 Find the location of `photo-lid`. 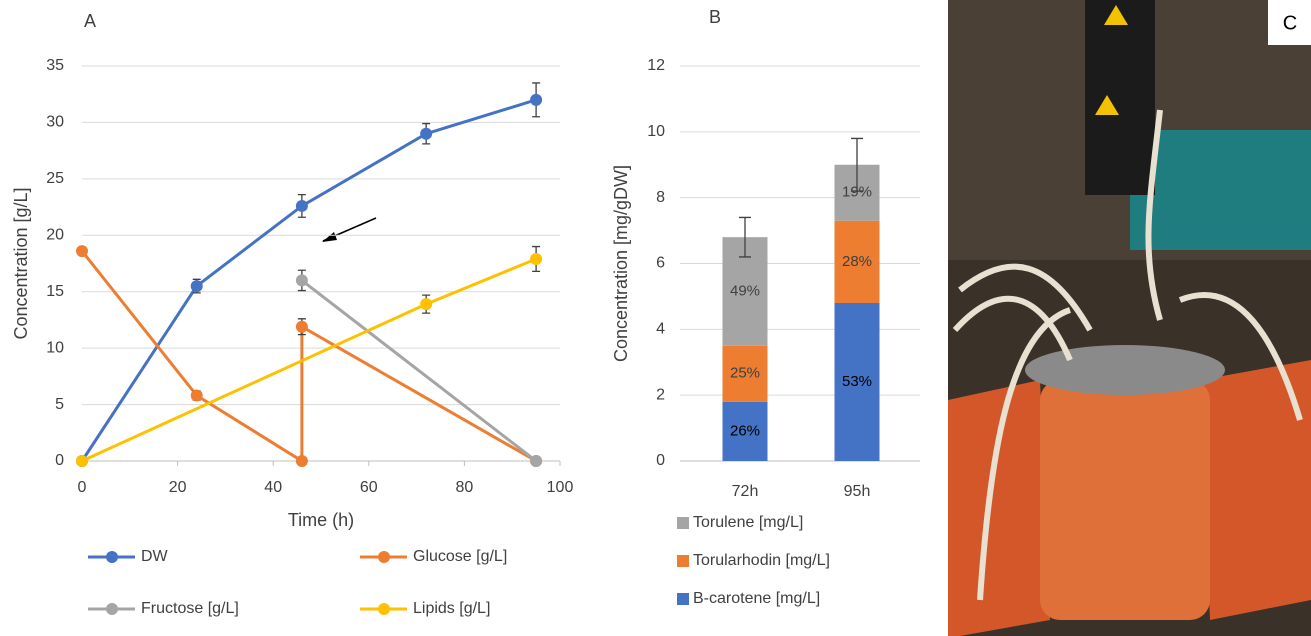

photo-lid is located at coordinates (1125, 370).